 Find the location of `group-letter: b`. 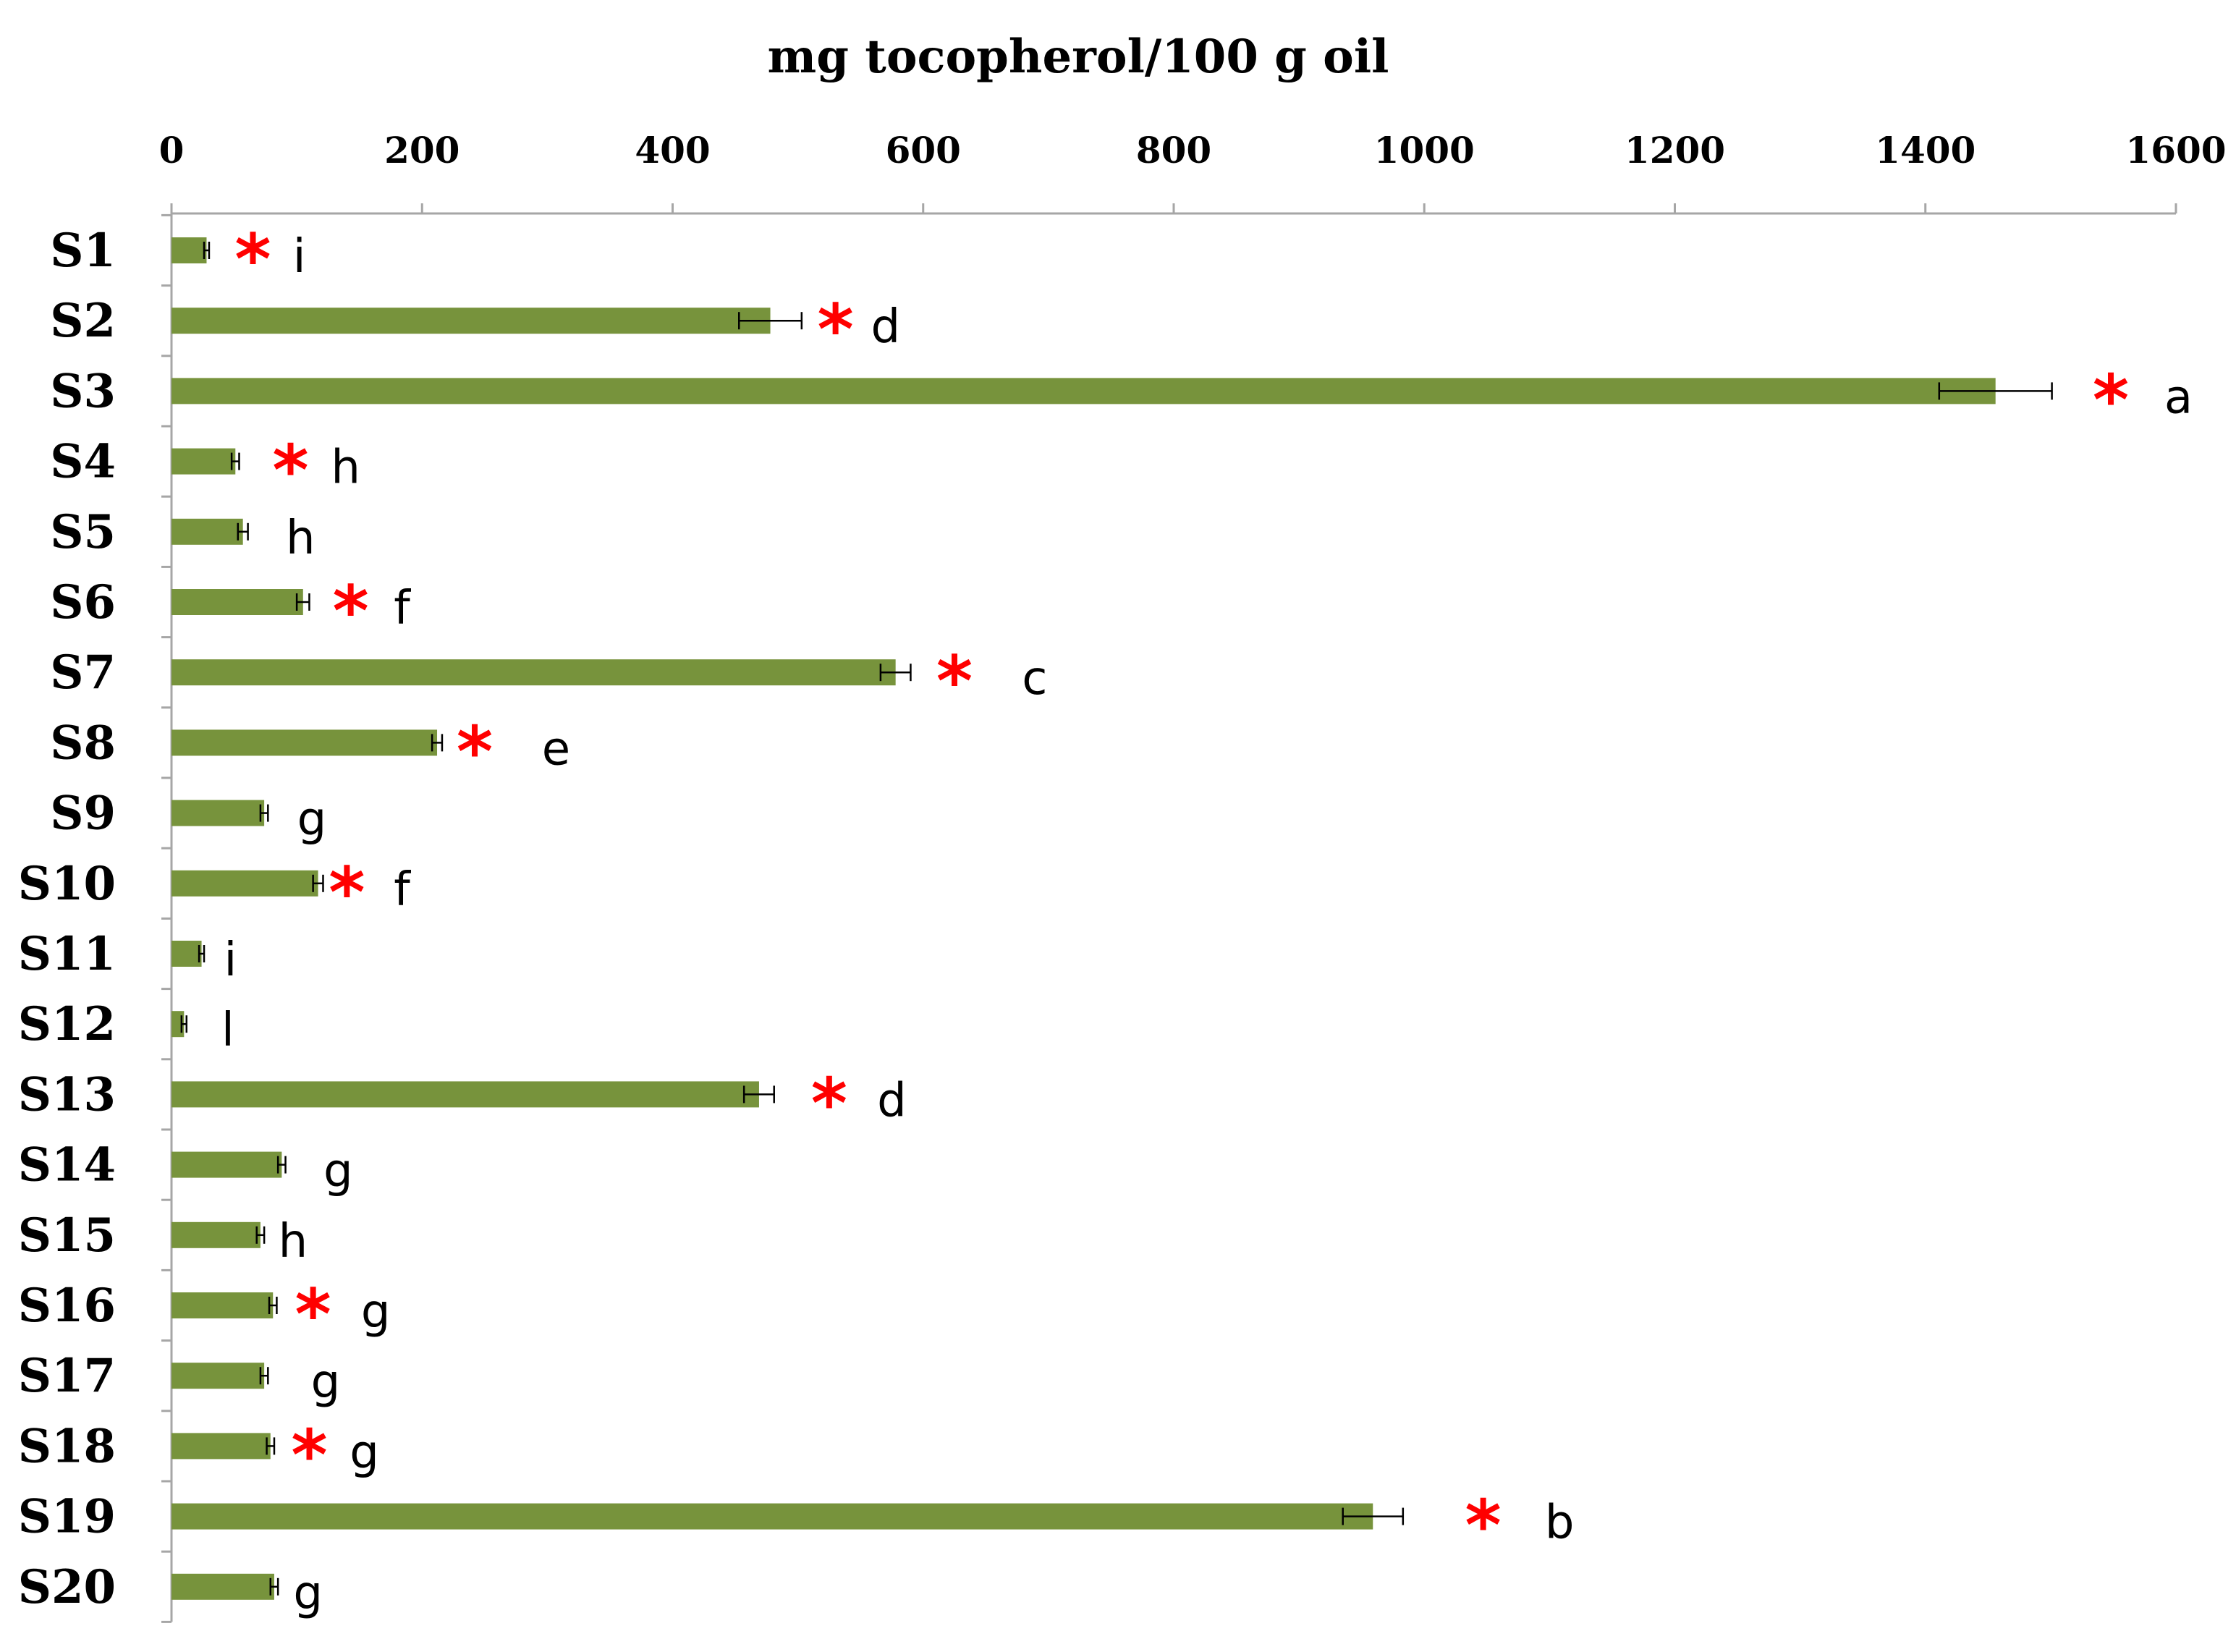

group-letter: b is located at coordinates (1560, 1523).